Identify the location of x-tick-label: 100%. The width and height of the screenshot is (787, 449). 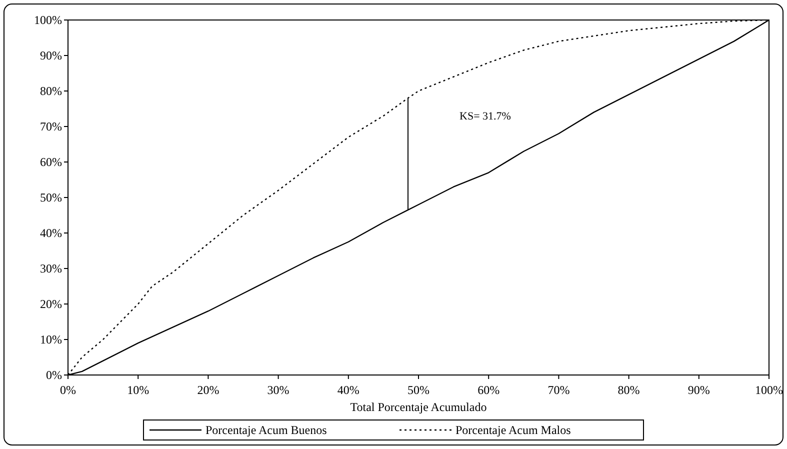
(769, 390).